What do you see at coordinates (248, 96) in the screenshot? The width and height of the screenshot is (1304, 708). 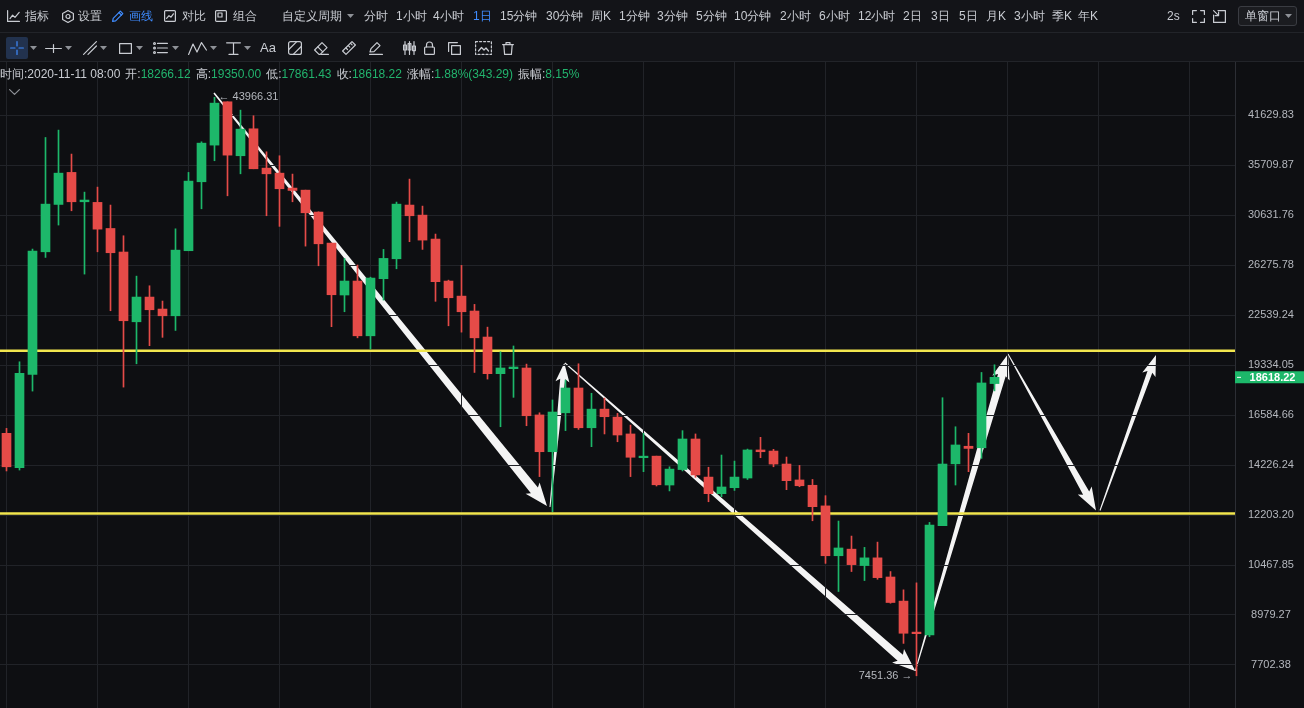 I see `annotation: ← 43966.31` at bounding box center [248, 96].